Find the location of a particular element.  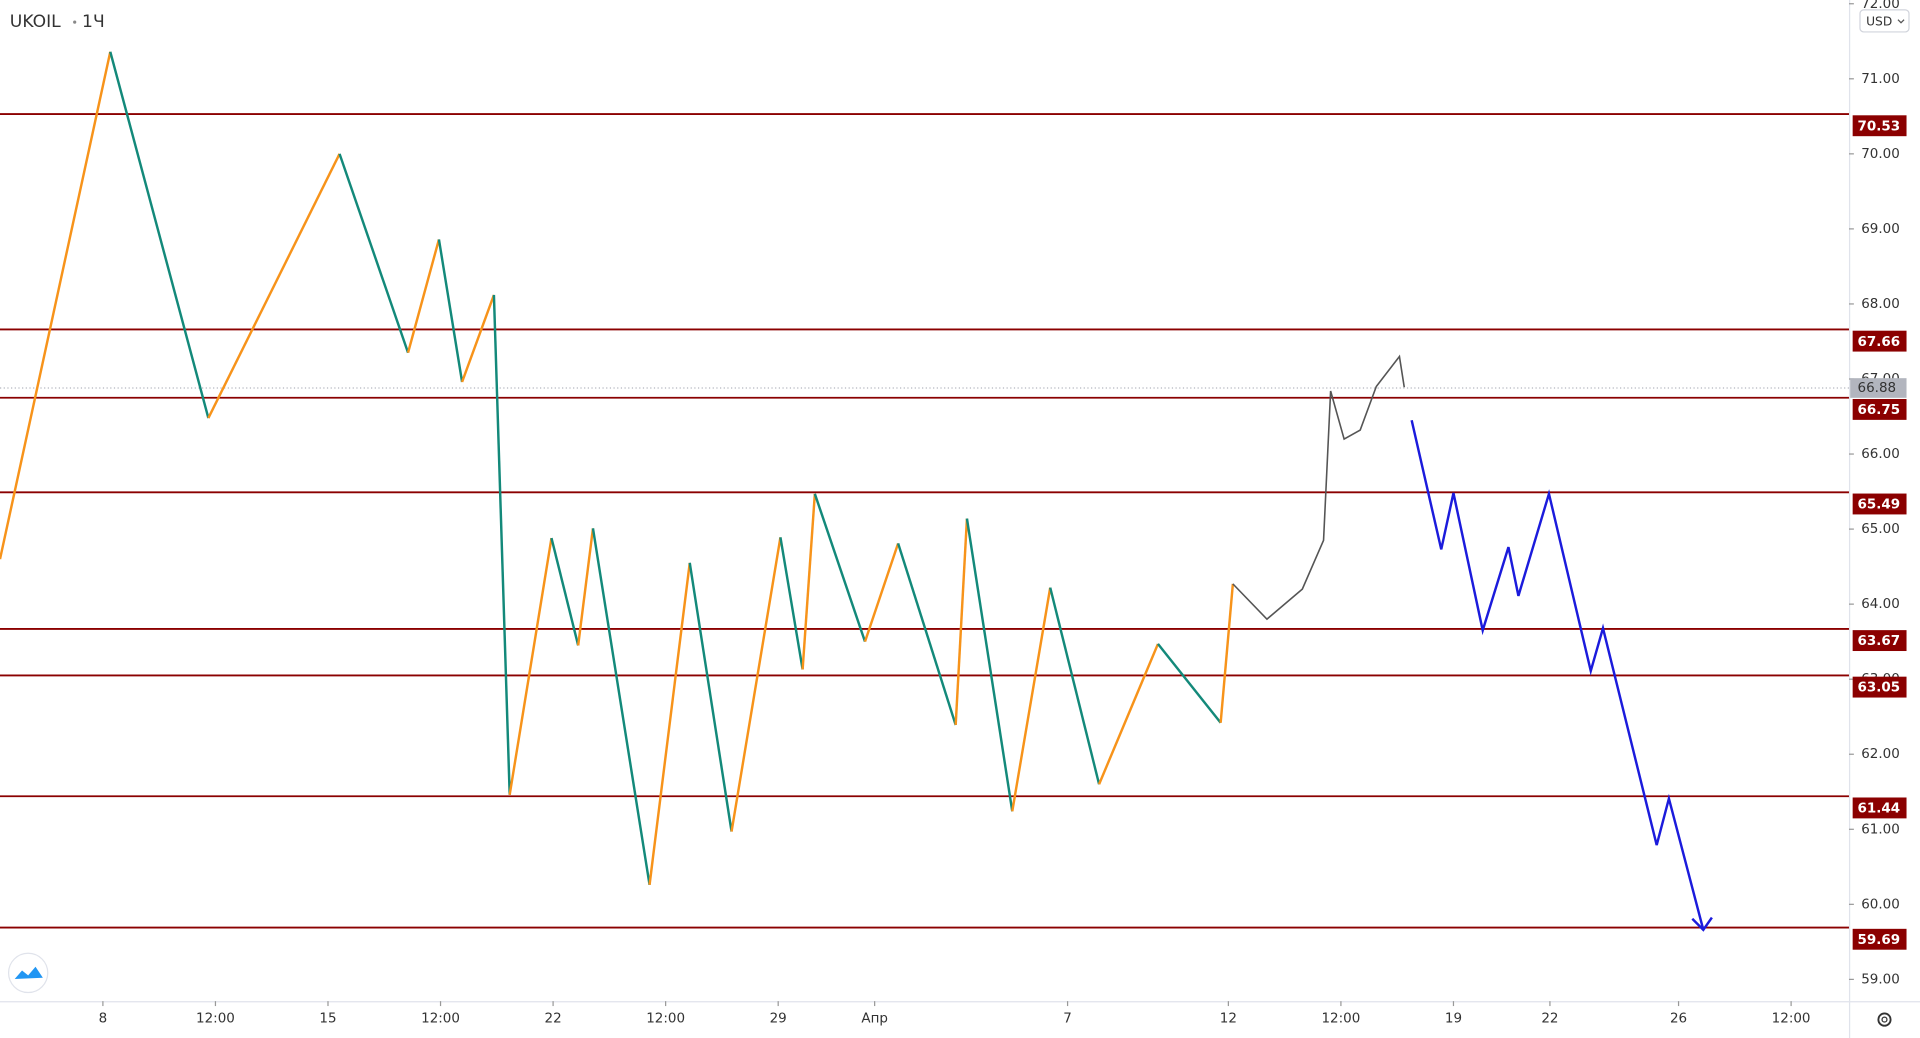

y-tick-label: 68.00 is located at coordinates (1880, 304).